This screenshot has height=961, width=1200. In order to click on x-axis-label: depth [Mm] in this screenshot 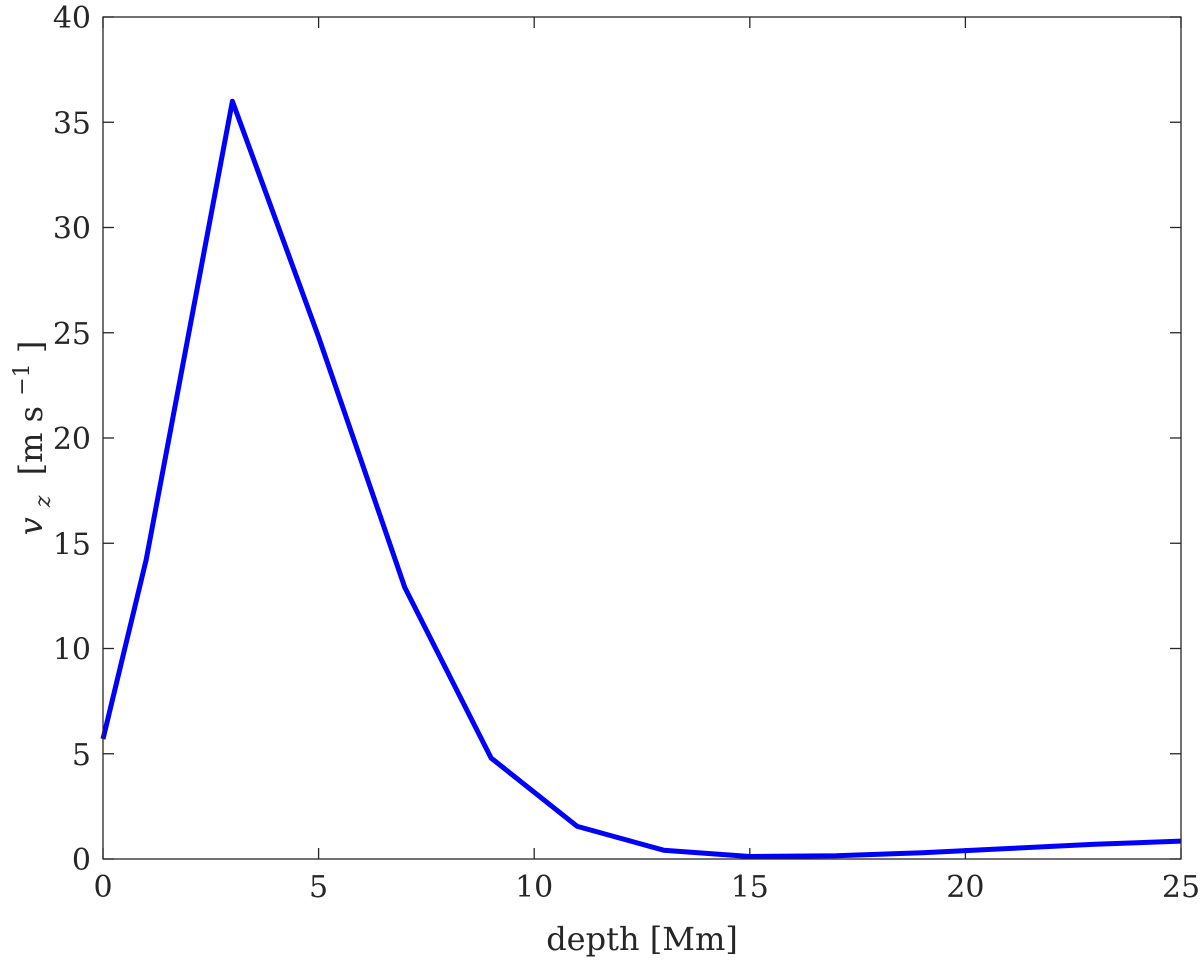, I will do `click(642, 939)`.